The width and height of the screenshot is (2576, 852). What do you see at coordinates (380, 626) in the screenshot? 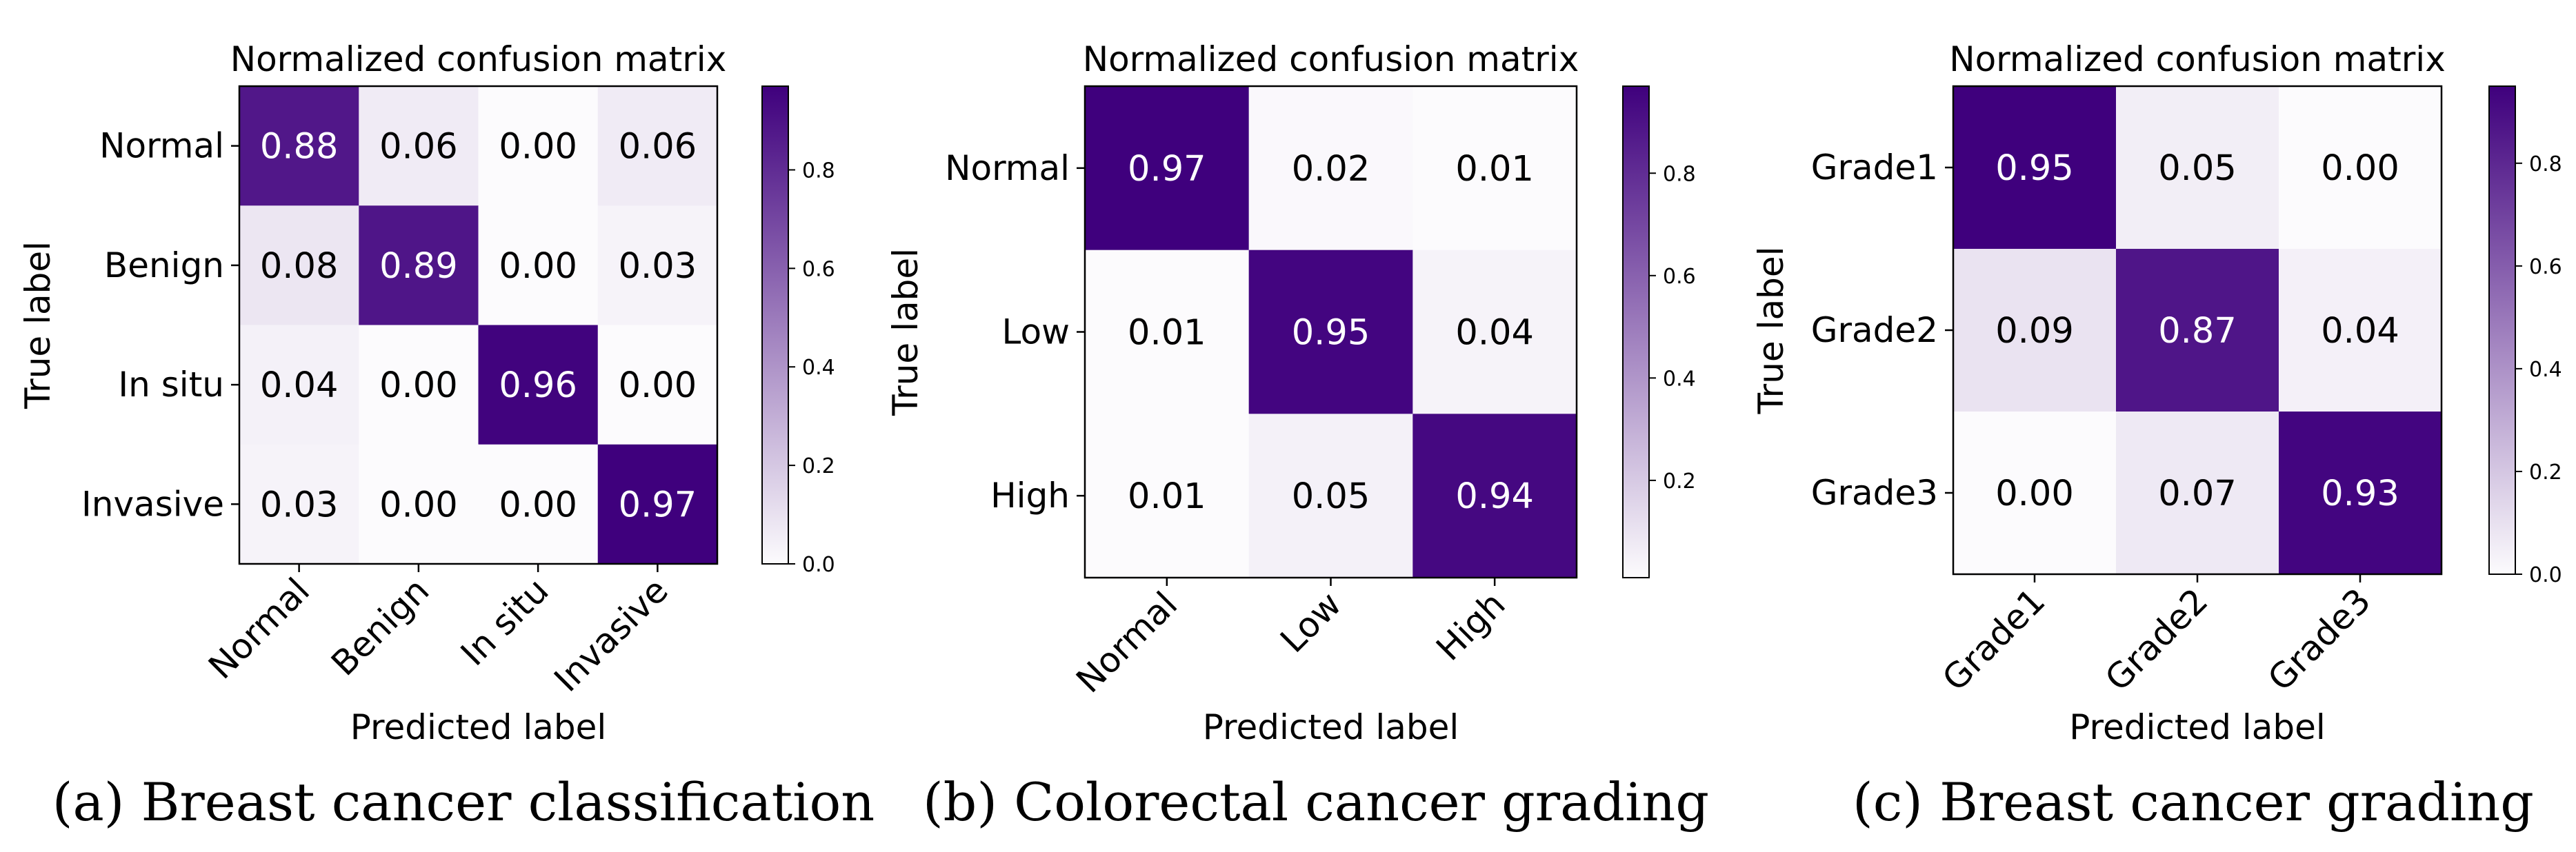
I see `x-tick-label: Benign` at bounding box center [380, 626].